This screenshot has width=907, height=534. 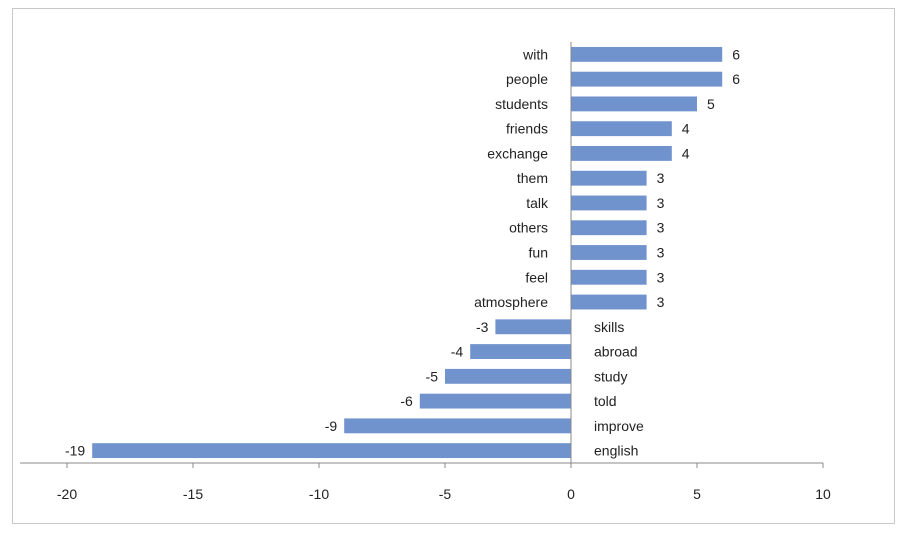 I want to click on category-label-exchange: exchange, so click(x=517, y=153).